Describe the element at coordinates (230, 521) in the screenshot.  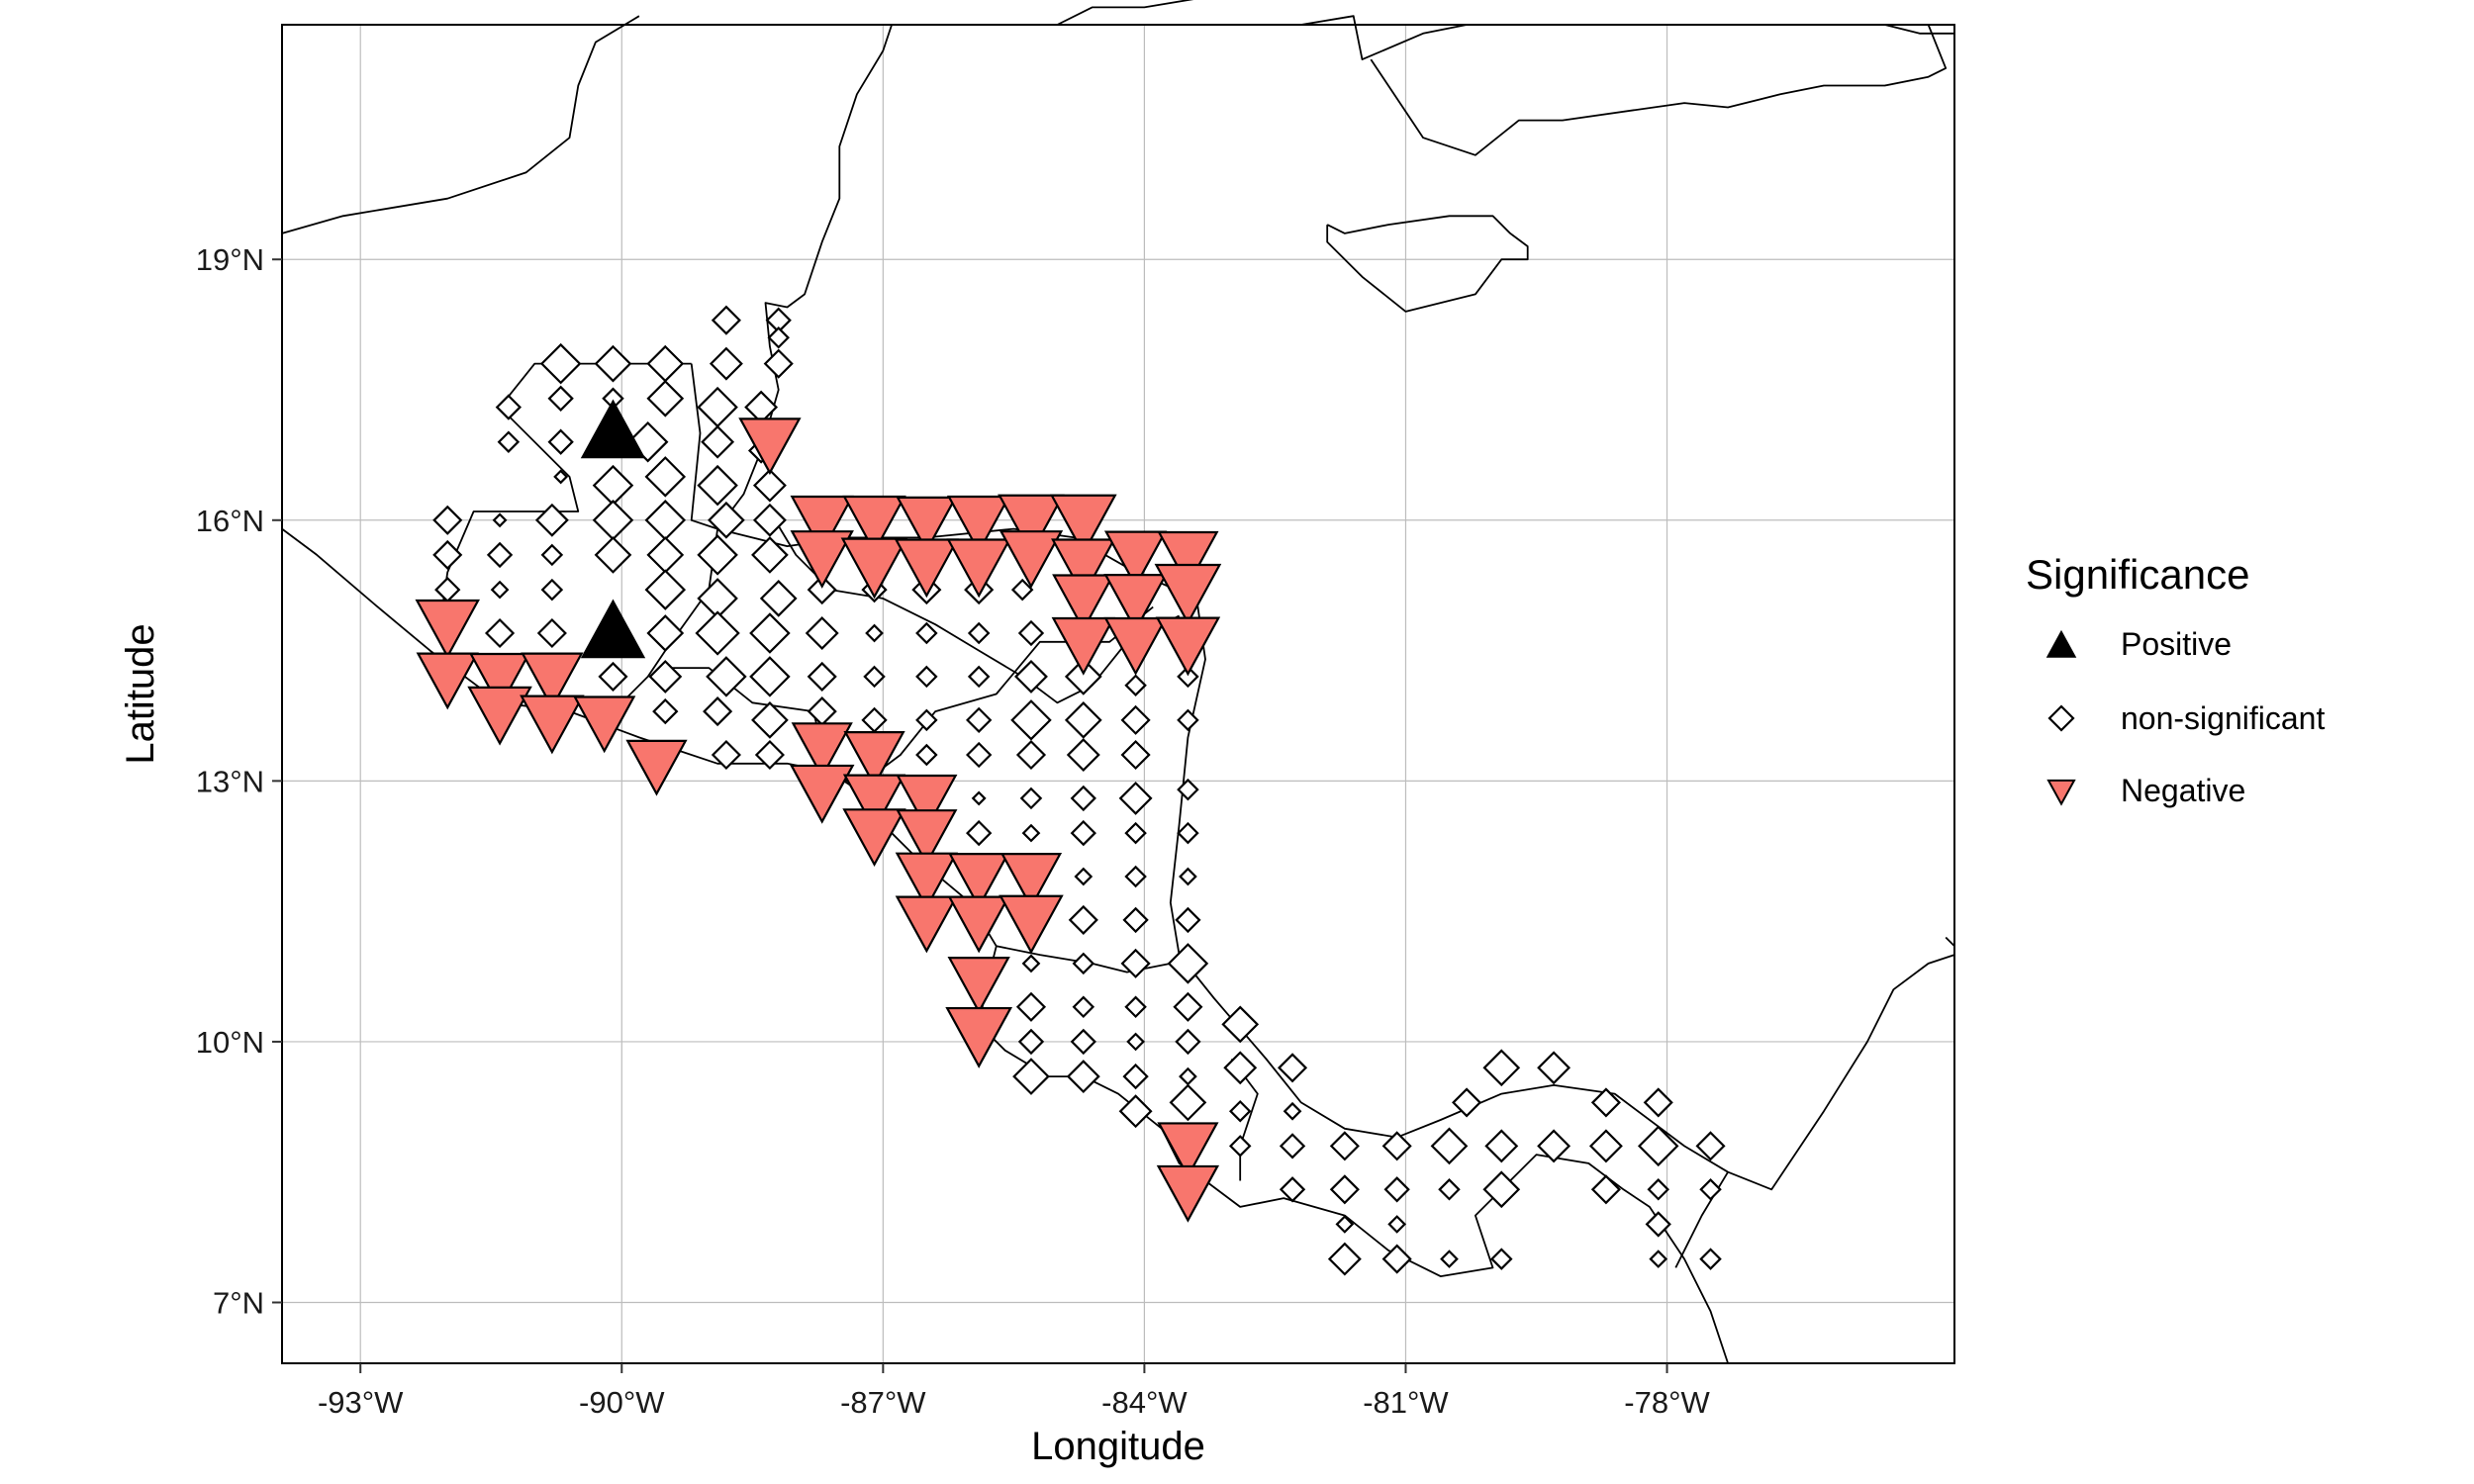
I see `y-tick-label: 16°N` at that location.